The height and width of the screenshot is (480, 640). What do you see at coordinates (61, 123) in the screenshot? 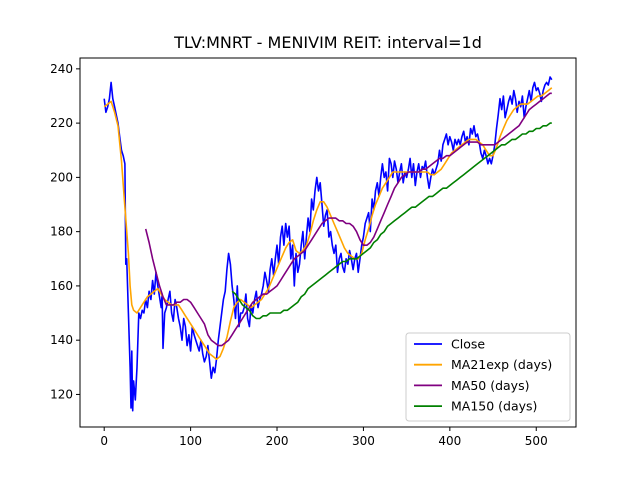
I see `y-tick-label: 220` at bounding box center [61, 123].